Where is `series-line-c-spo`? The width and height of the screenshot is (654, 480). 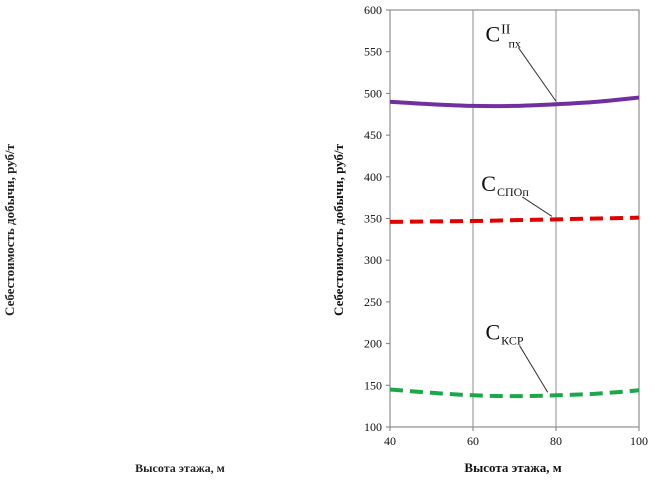 series-line-c-spo is located at coordinates (514, 219).